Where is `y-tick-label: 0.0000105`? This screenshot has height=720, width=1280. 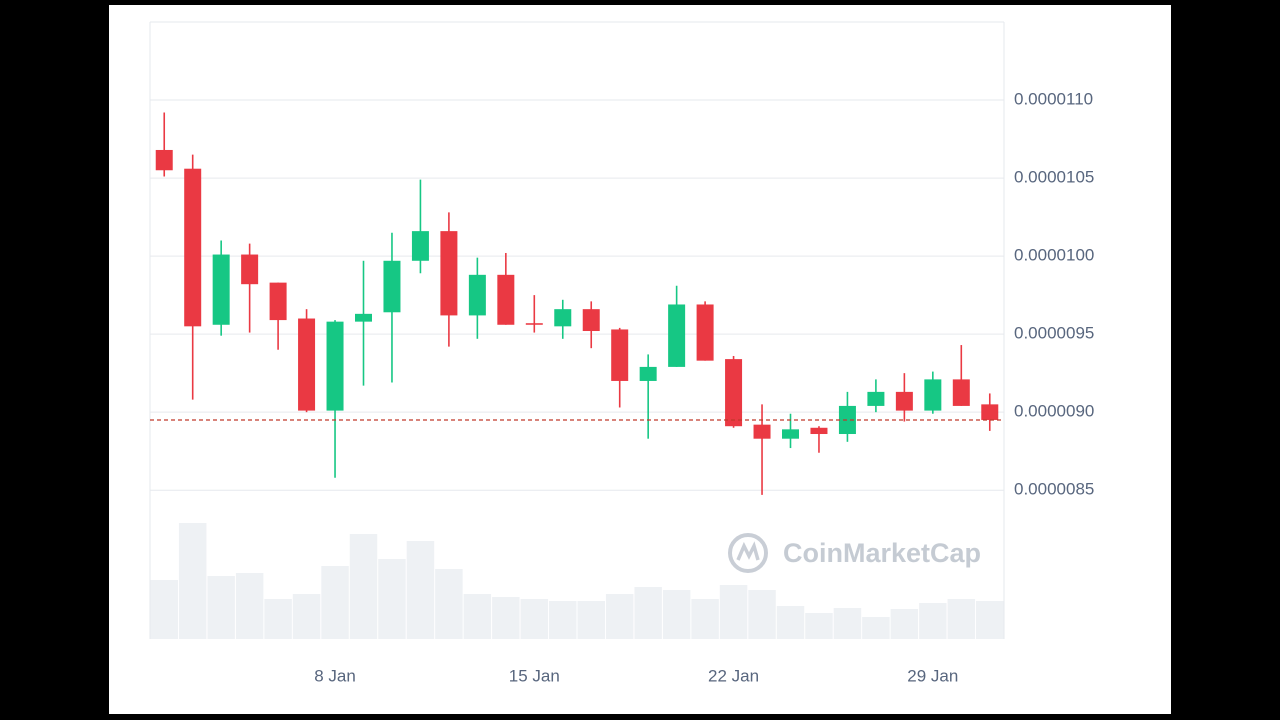 y-tick-label: 0.0000105 is located at coordinates (1054, 177).